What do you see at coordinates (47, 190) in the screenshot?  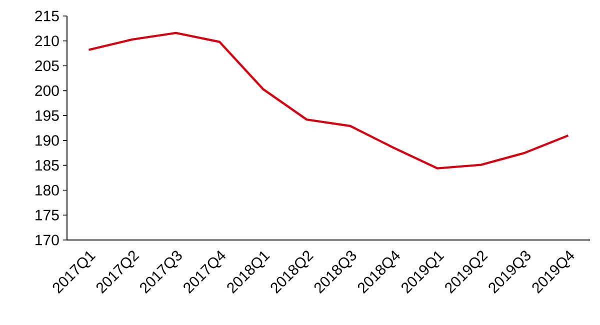 I see `y-tick-label: 180` at bounding box center [47, 190].